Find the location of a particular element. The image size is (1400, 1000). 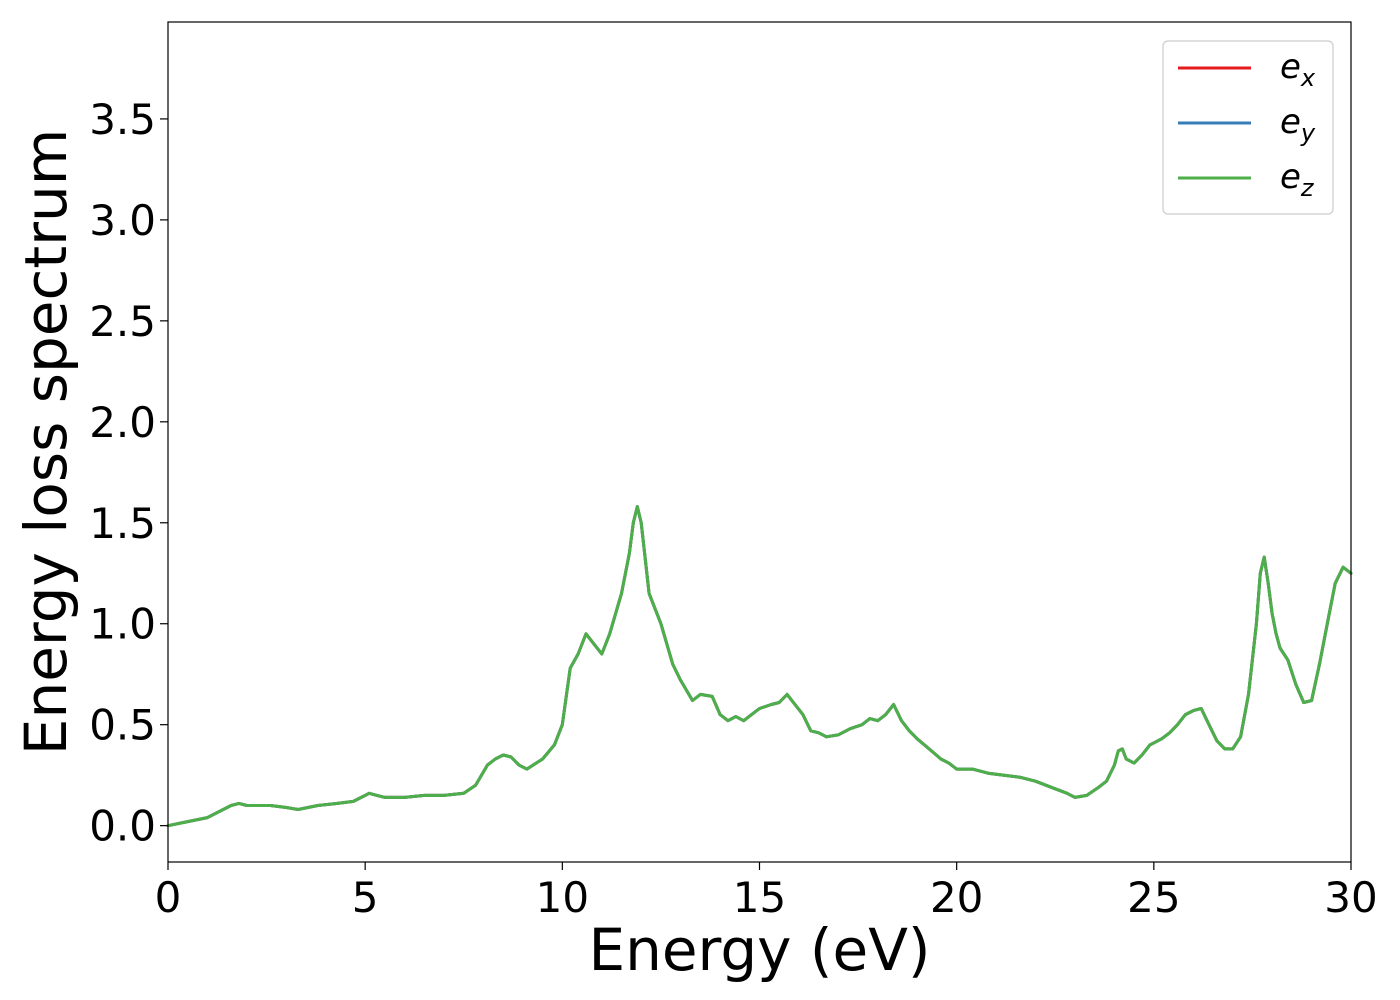

x-tick-label: 15 is located at coordinates (759, 897).